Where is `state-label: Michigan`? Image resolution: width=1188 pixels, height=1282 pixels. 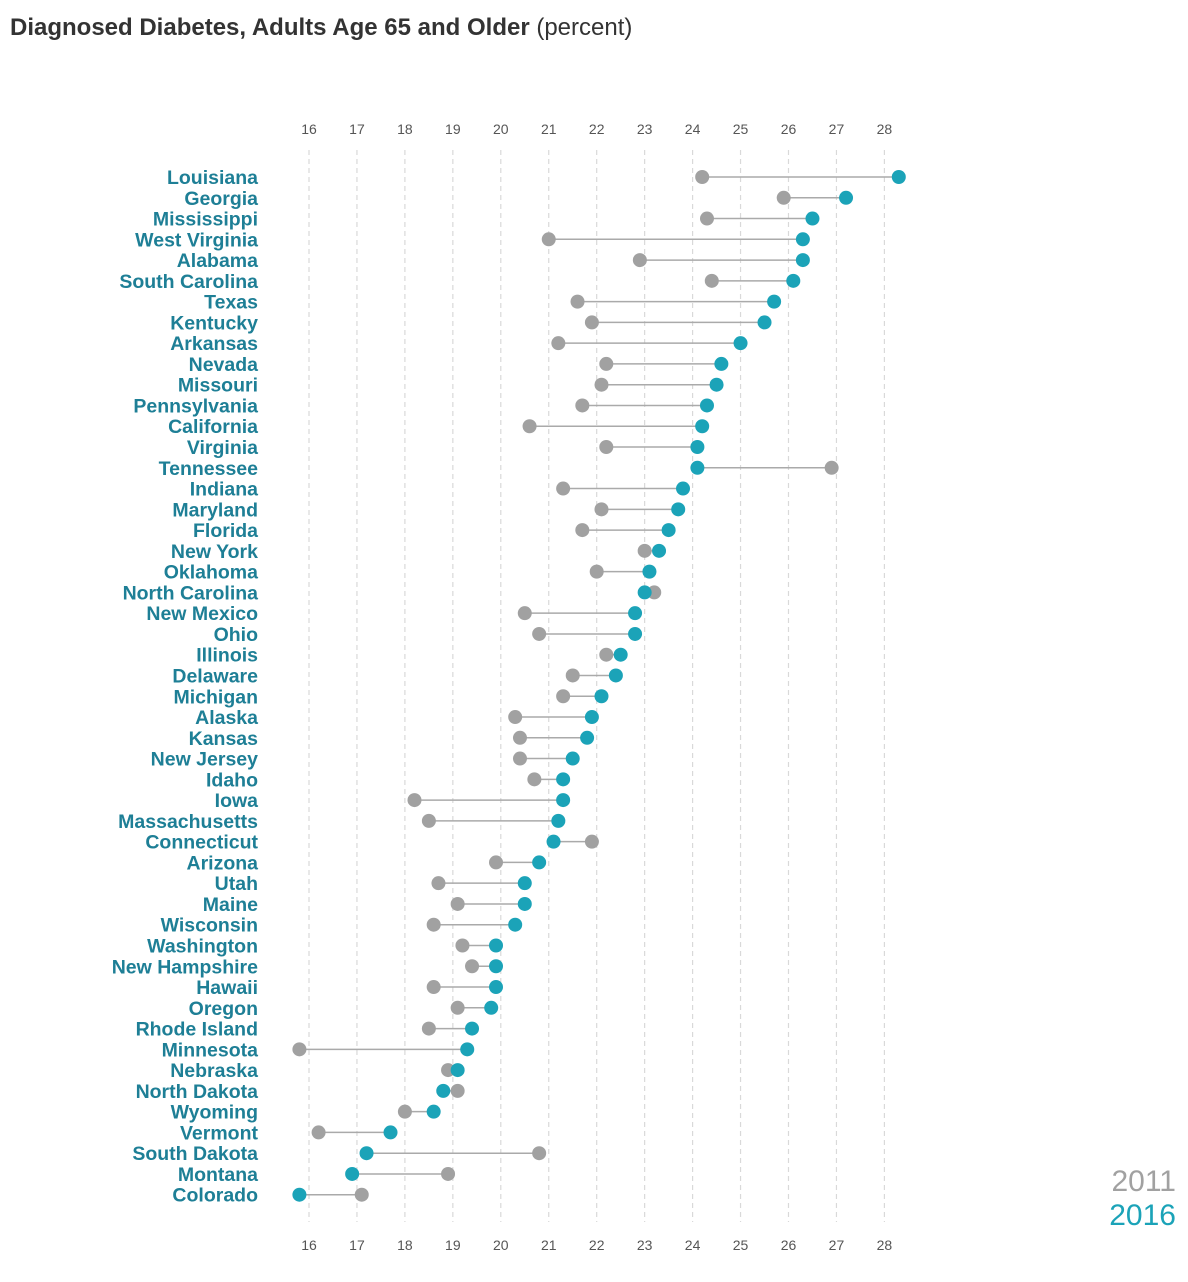 state-label: Michigan is located at coordinates (215, 697).